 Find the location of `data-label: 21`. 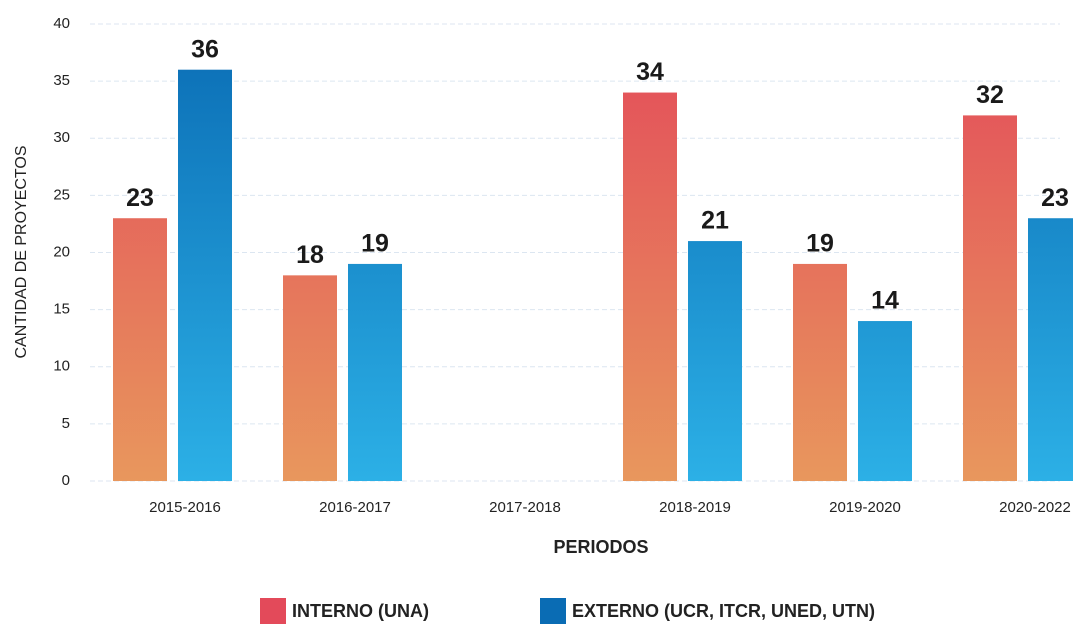

data-label: 21 is located at coordinates (715, 221).